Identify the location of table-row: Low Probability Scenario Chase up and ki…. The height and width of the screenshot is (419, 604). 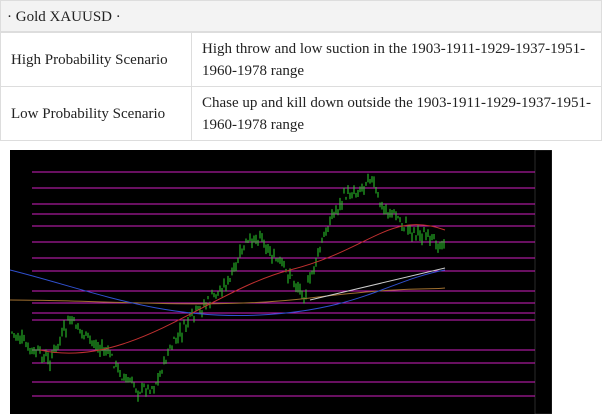
(301, 113).